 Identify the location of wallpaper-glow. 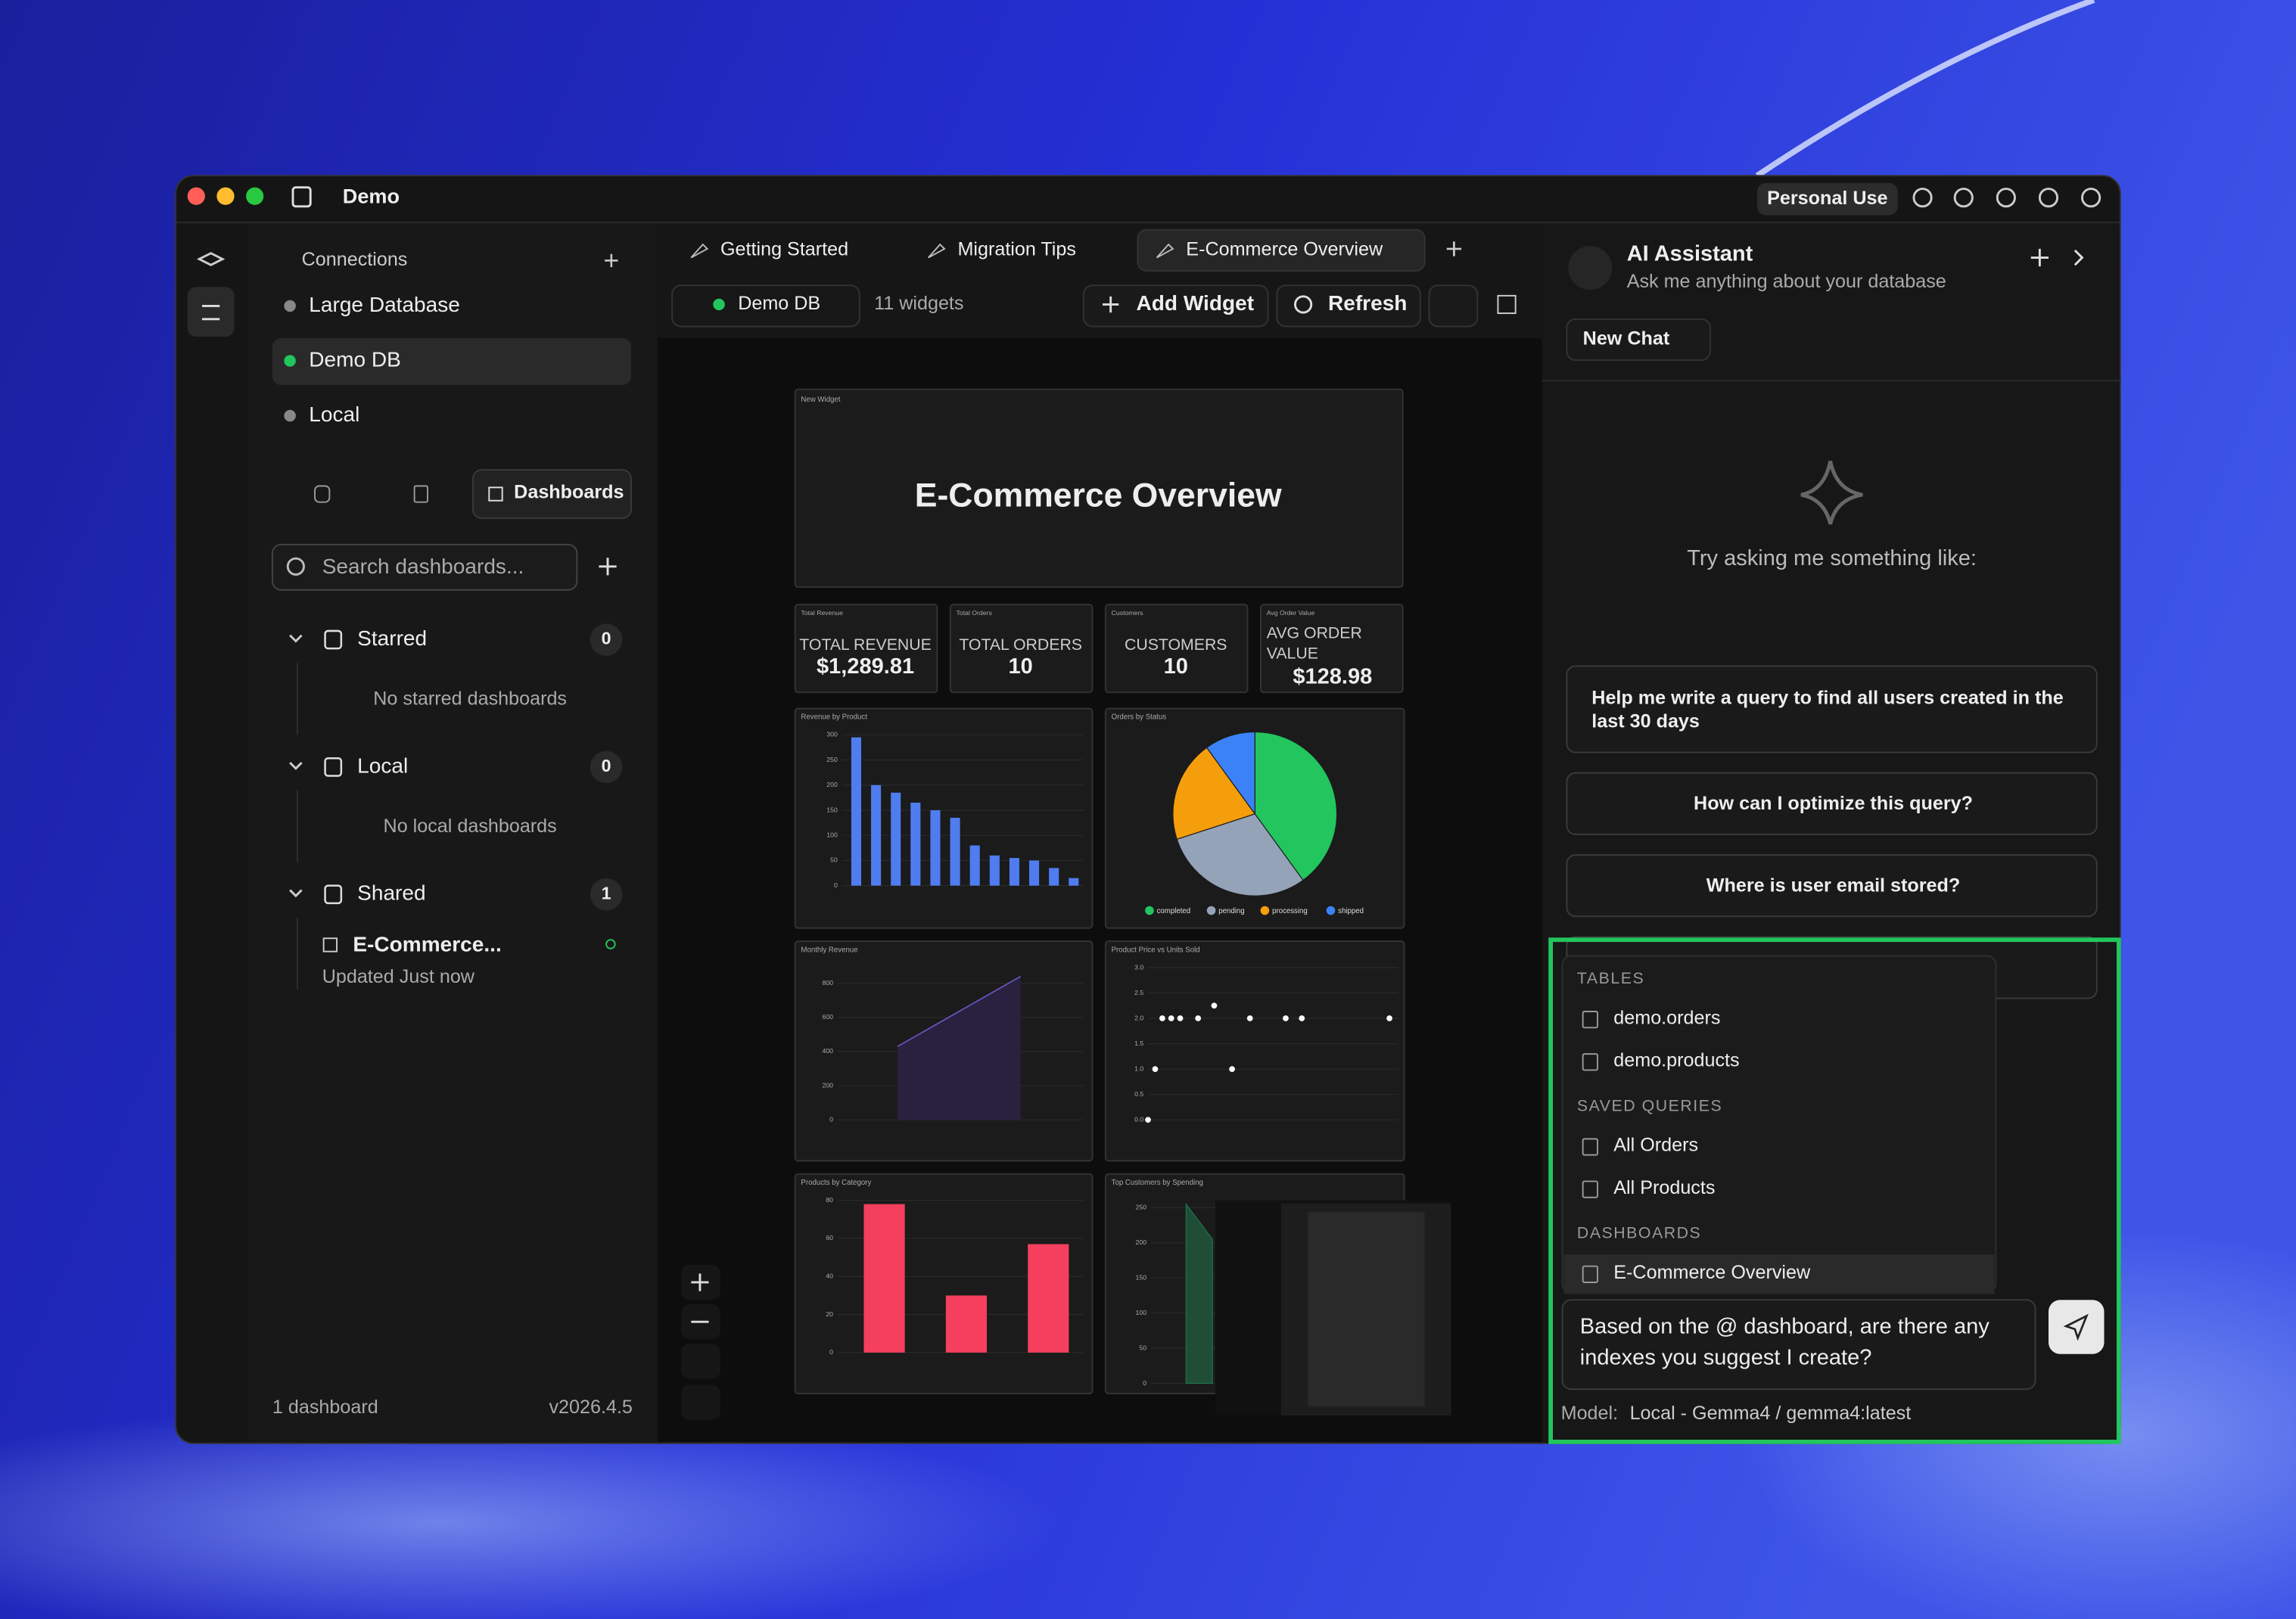
(527, 1512).